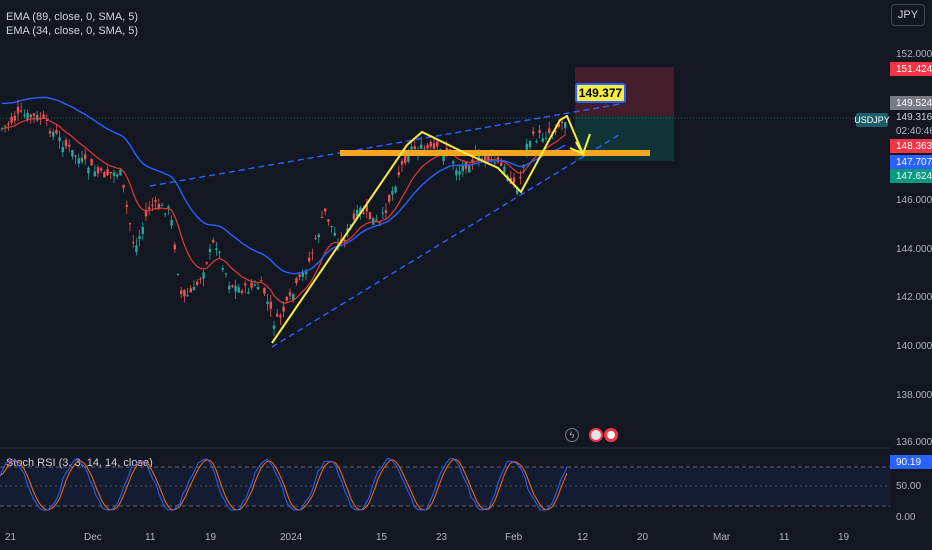  I want to click on zigzag-pattern, so click(431, 229).